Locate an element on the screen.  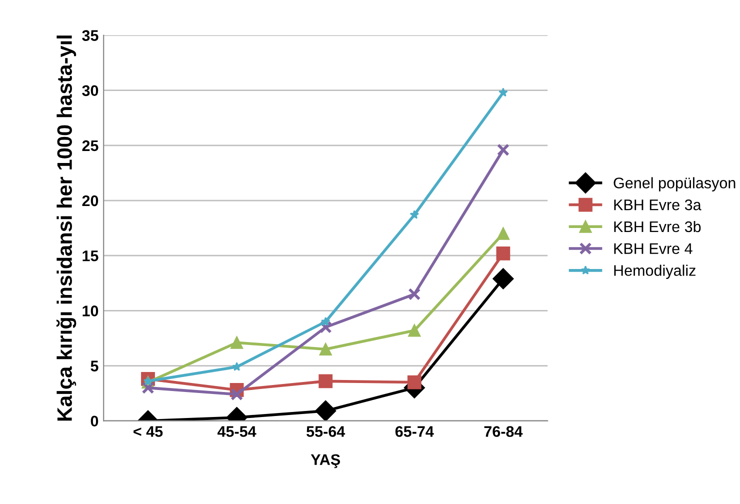
legend-label: KBH Evre 3a is located at coordinates (658, 204).